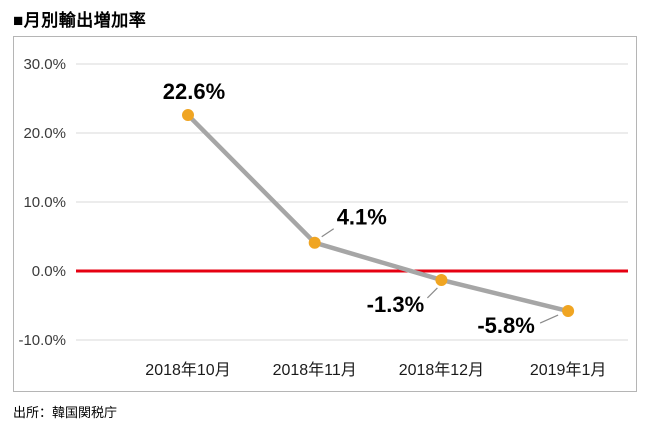  I want to click on data-point-label: 4.1%, so click(362, 217).